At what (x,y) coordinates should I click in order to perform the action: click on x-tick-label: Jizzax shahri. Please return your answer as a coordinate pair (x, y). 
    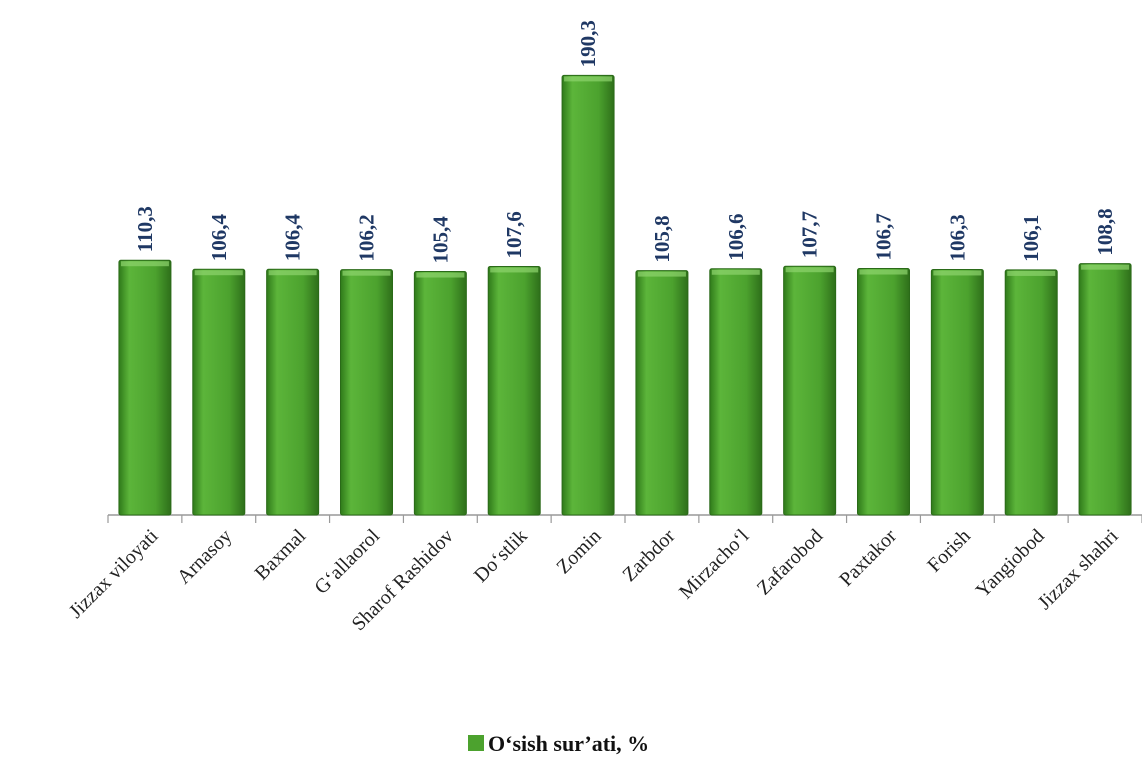
    Looking at the image, I should click on (1078, 569).